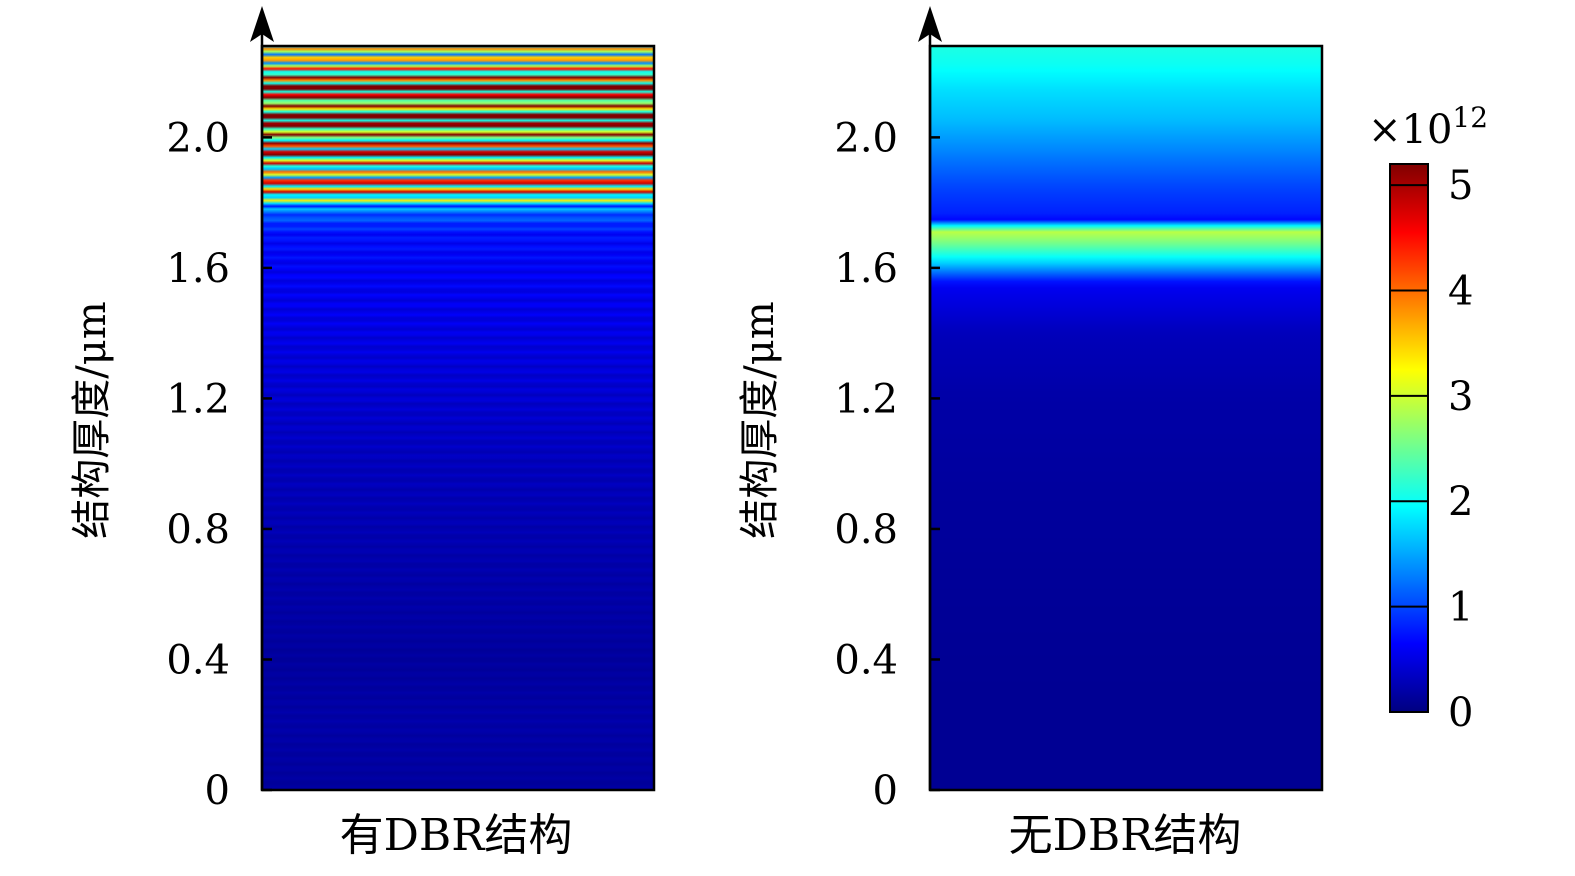 This screenshot has height=876, width=1575. I want to click on y-axis-title-with-dbr: 结构厚度/μm, so click(92, 419).